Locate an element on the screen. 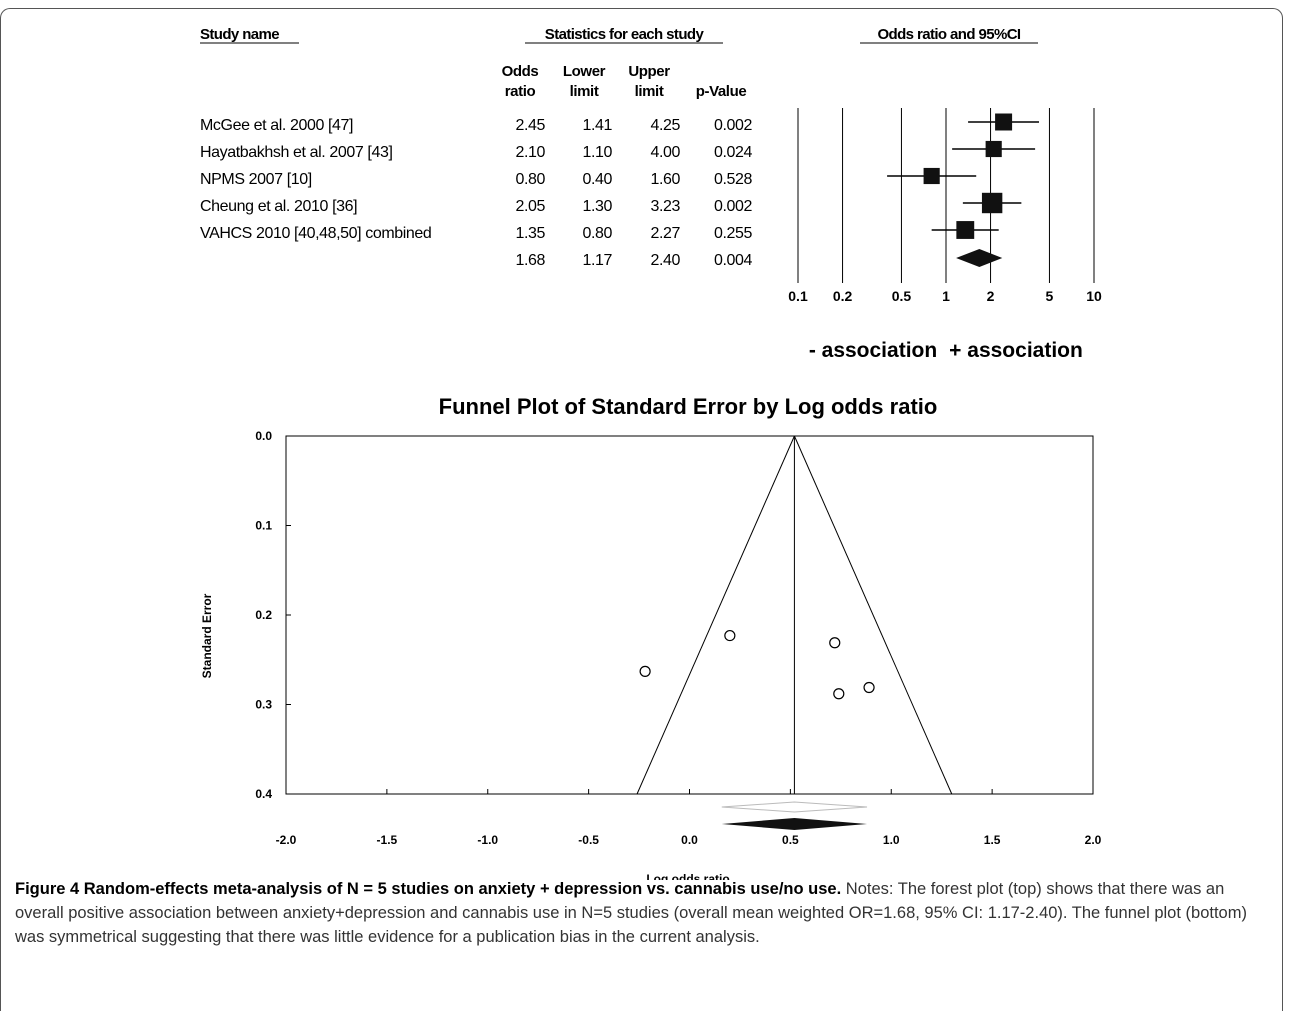 Image resolution: width=1292 pixels, height=1013 pixels. x-tick-label: 0.0 is located at coordinates (689, 840).